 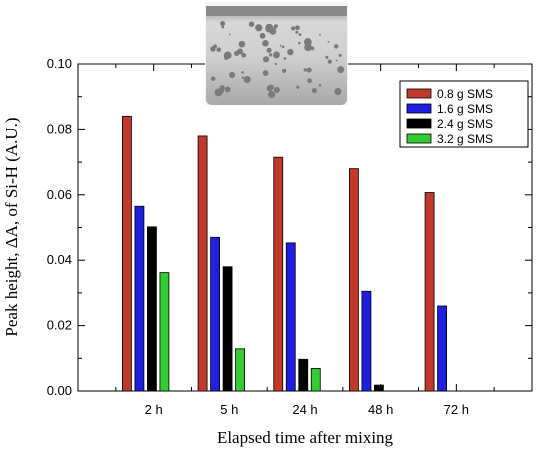 What do you see at coordinates (11, 226) in the screenshot?
I see `y-axis-title: Peak height, ΔA, of Si-H (A.U.)` at bounding box center [11, 226].